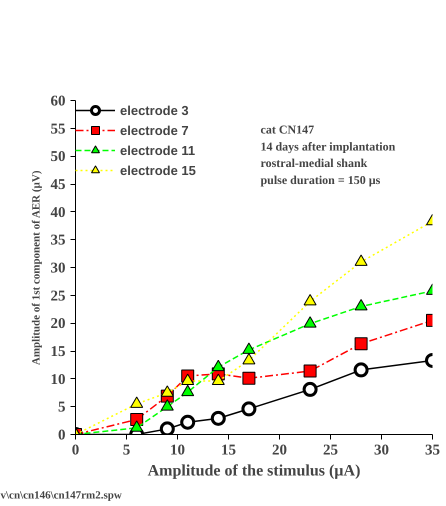  What do you see at coordinates (58, 102) in the screenshot?
I see `y-tick-label: 60` at bounding box center [58, 102].